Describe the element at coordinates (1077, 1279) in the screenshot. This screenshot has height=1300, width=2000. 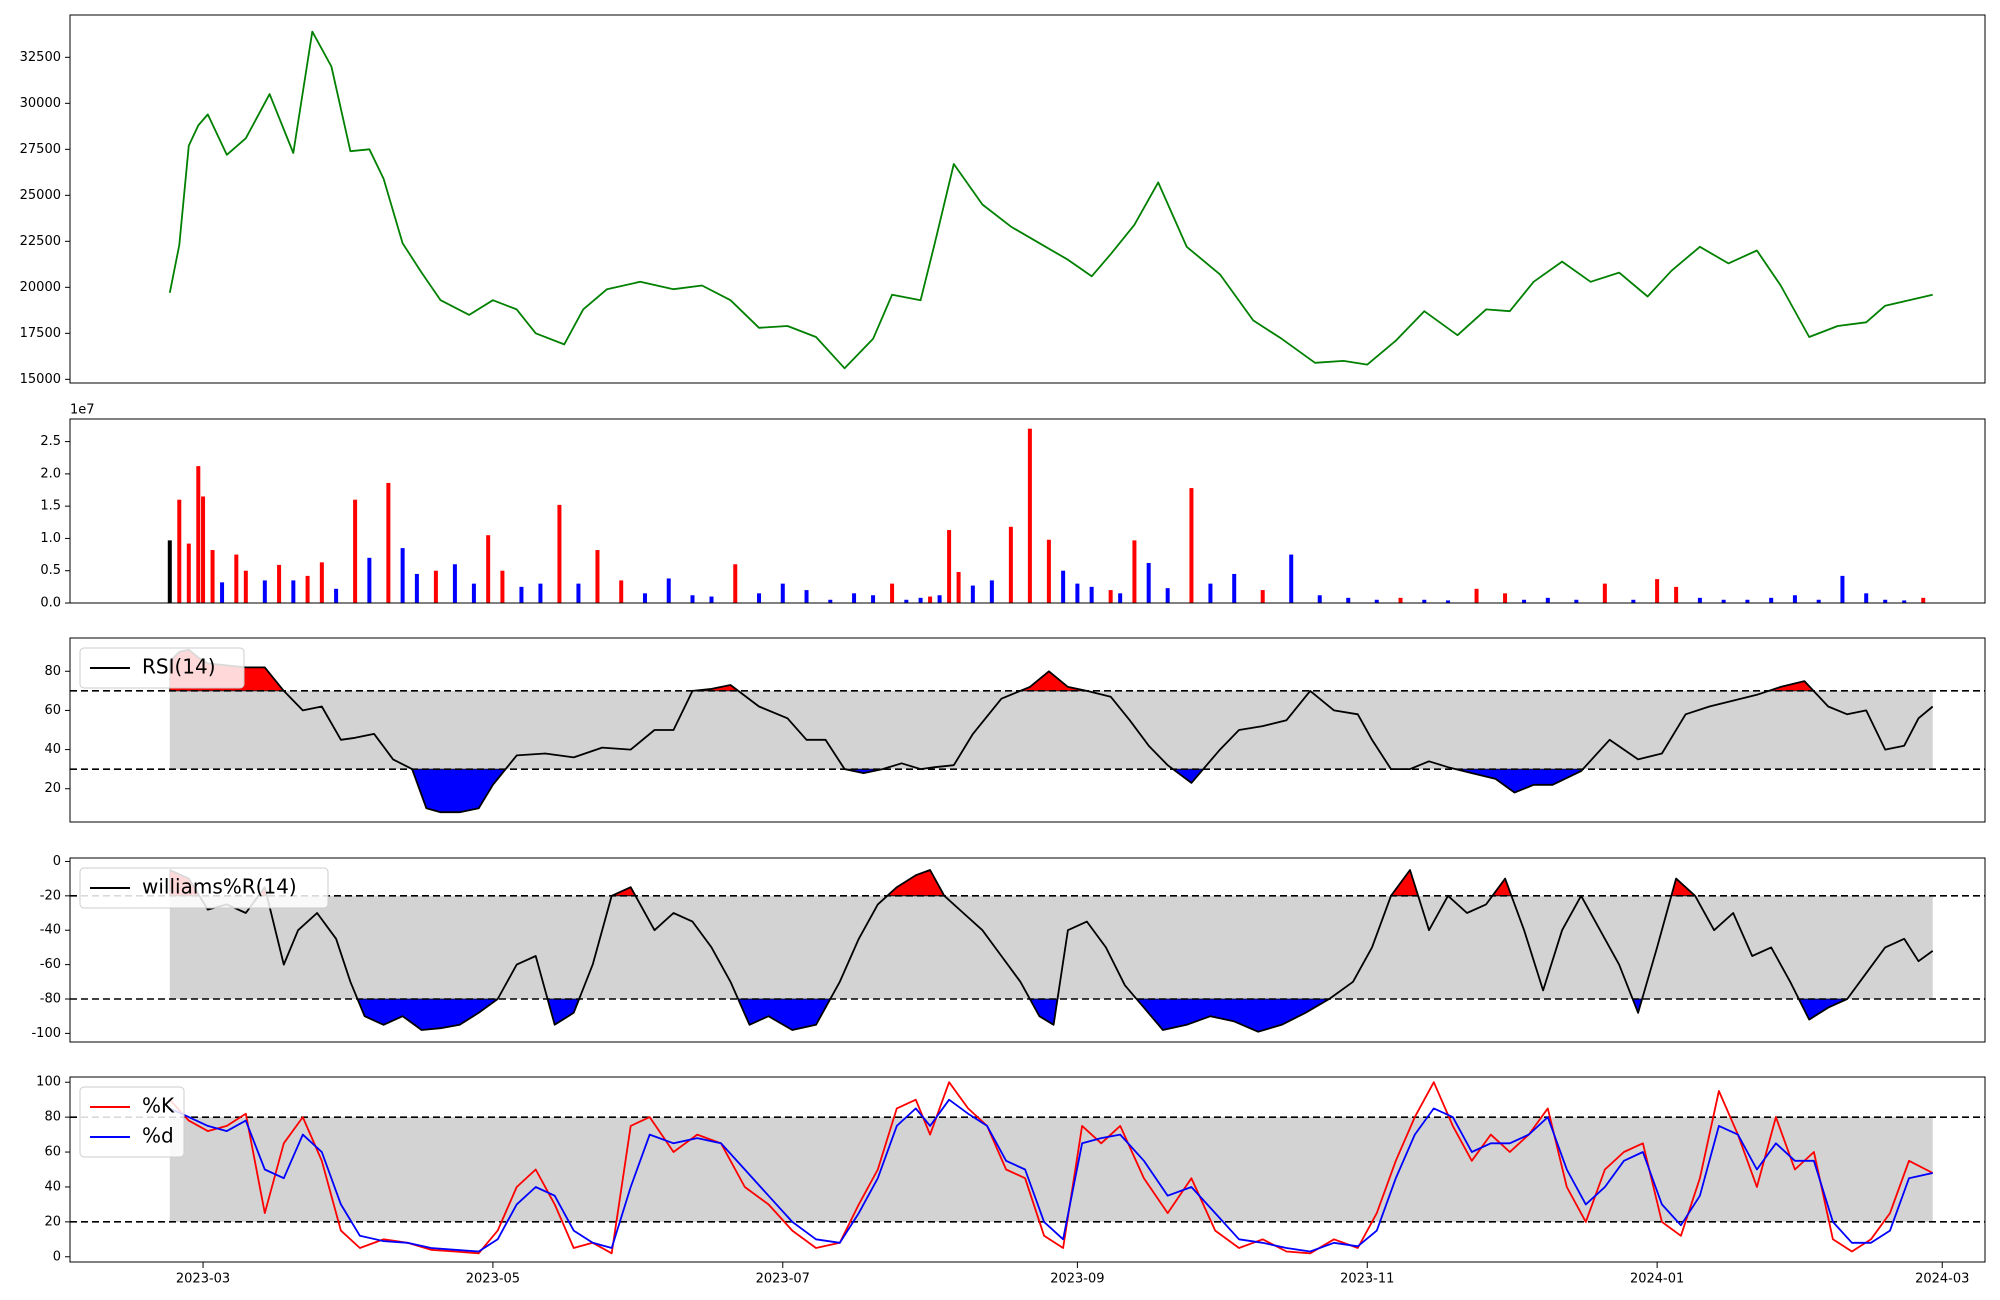
I see `x-tick-label: 2023-09` at that location.